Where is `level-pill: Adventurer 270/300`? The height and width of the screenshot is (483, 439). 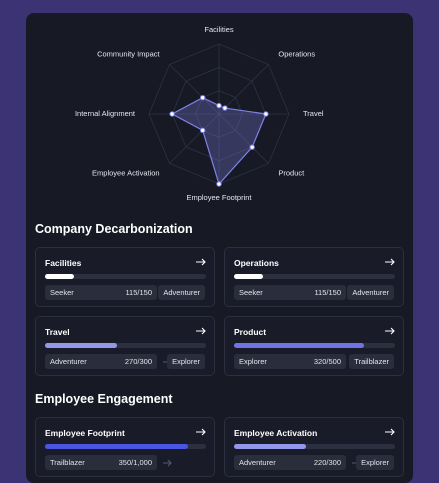 level-pill: Adventurer 270/300 is located at coordinates (101, 361).